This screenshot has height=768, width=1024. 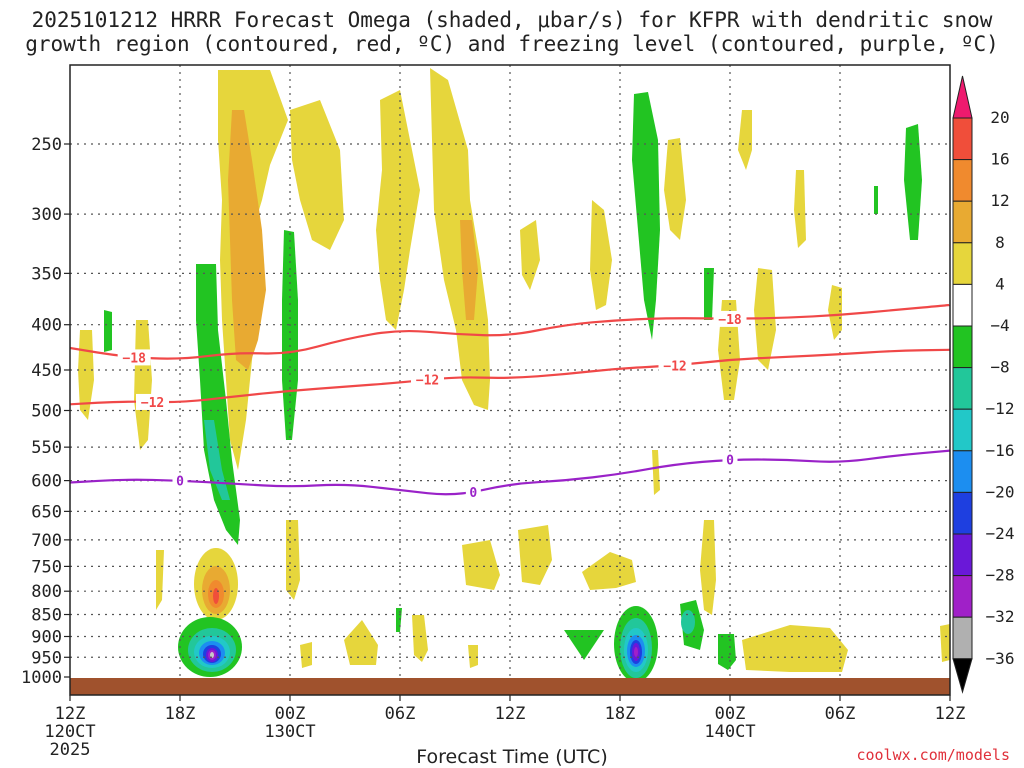 What do you see at coordinates (46, 541) in the screenshot?
I see `y-tick-label-700: 700` at bounding box center [46, 541].